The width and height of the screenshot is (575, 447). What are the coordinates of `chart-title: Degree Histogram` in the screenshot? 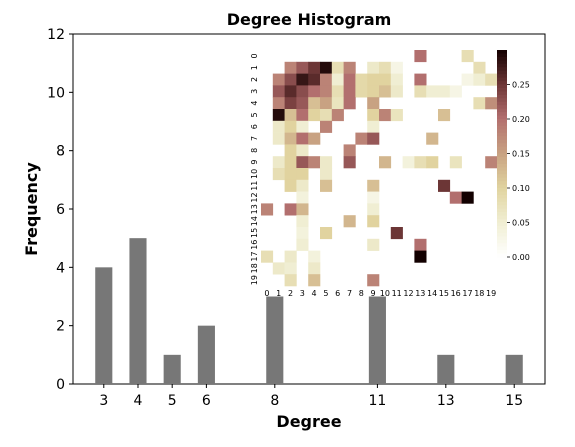 It's located at (309, 19).